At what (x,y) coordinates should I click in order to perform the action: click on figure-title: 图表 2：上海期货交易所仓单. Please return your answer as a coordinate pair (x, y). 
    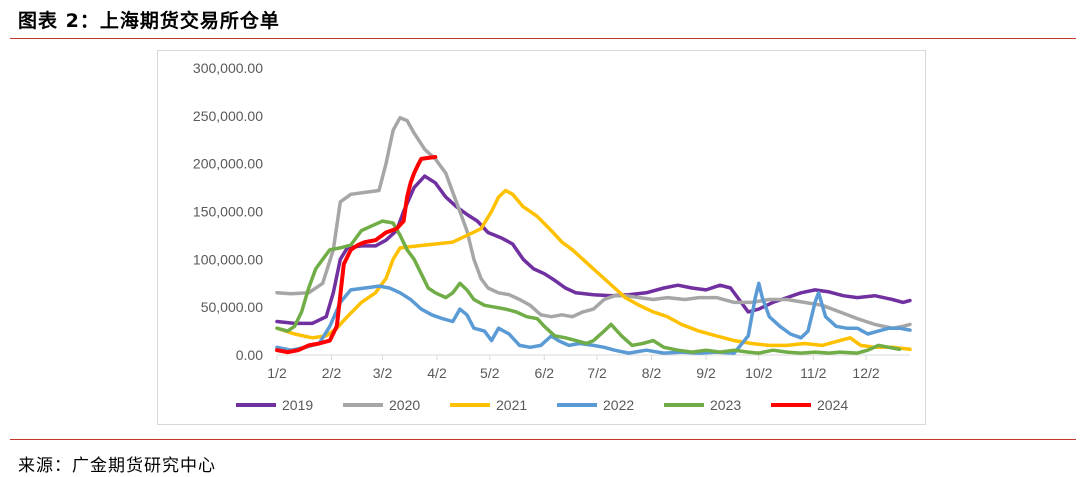
    Looking at the image, I should click on (149, 21).